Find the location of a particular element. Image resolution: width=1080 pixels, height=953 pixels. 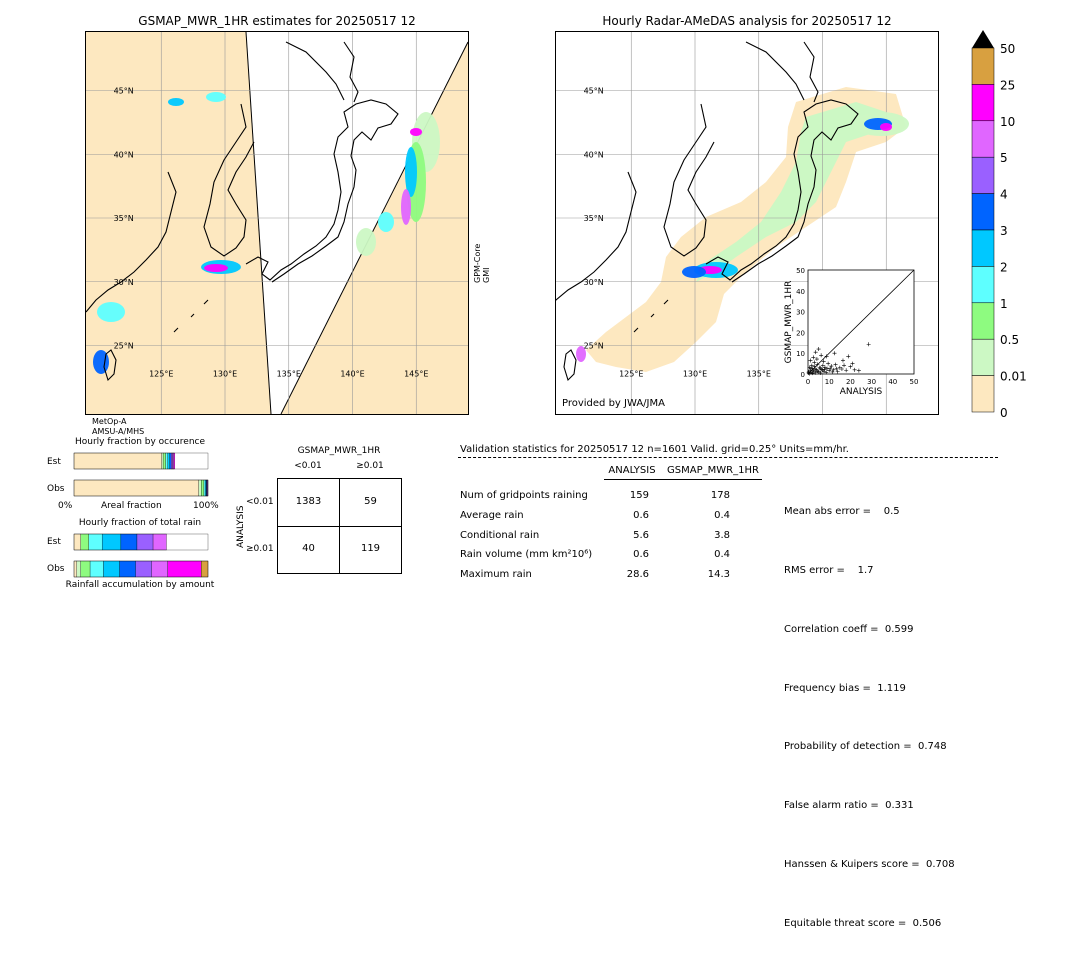

contingency-col-ge: ≥0.01 is located at coordinates (370, 466).